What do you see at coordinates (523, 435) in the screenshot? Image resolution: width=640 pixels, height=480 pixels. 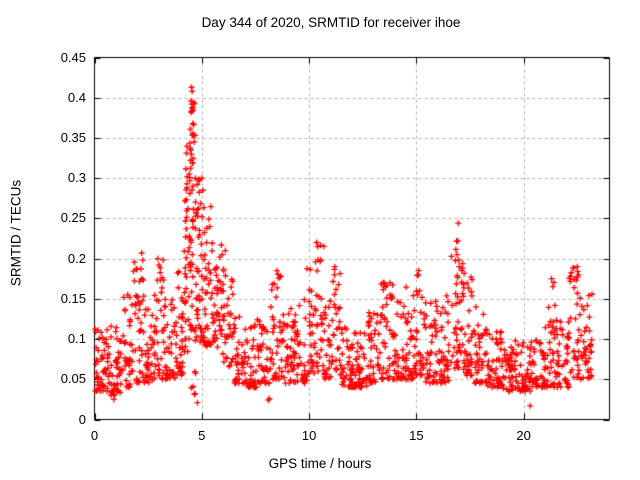 I see `x-tick-label: 20` at bounding box center [523, 435].